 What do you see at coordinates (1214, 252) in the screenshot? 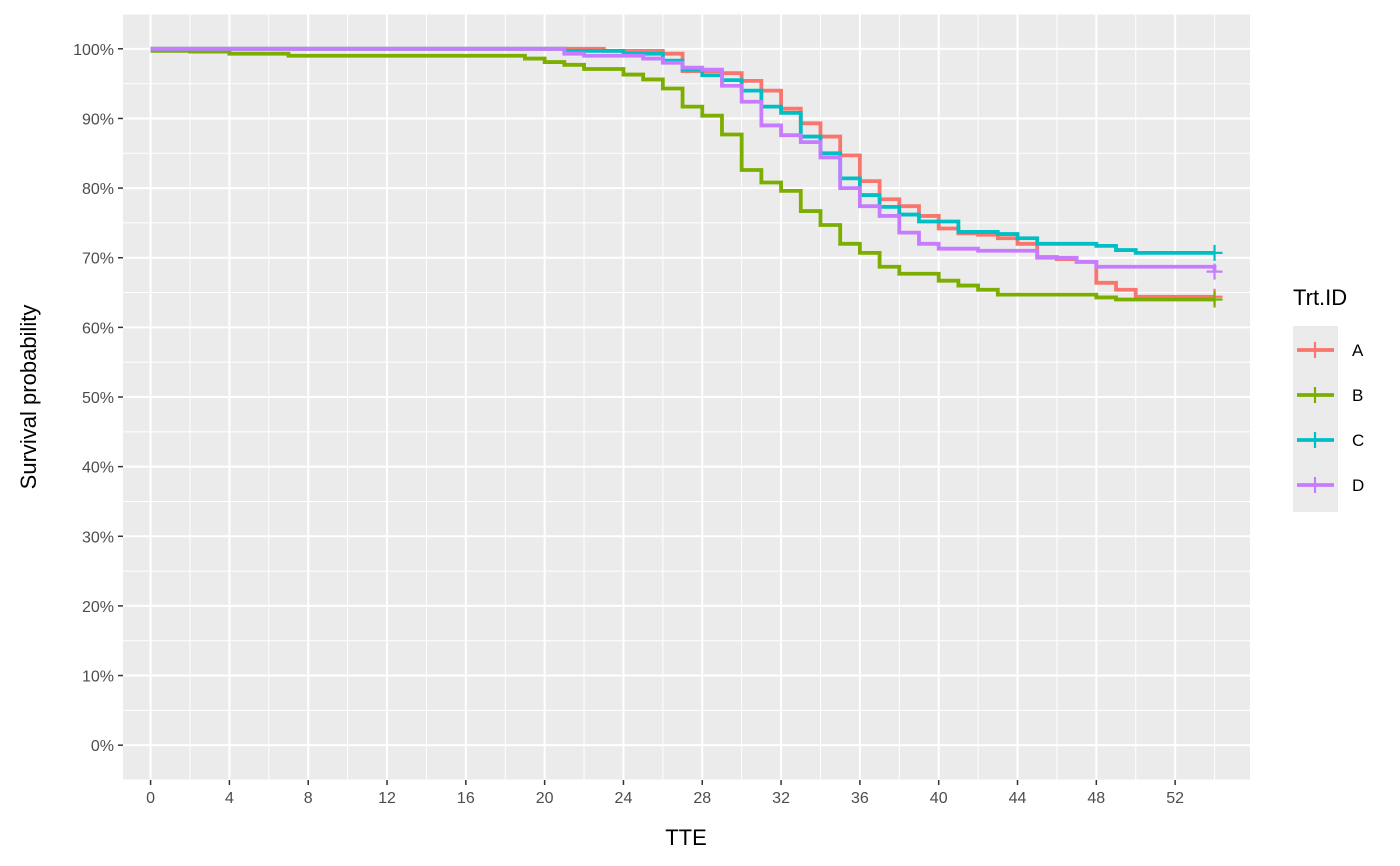
I see `series-c-censor-mark` at bounding box center [1214, 252].